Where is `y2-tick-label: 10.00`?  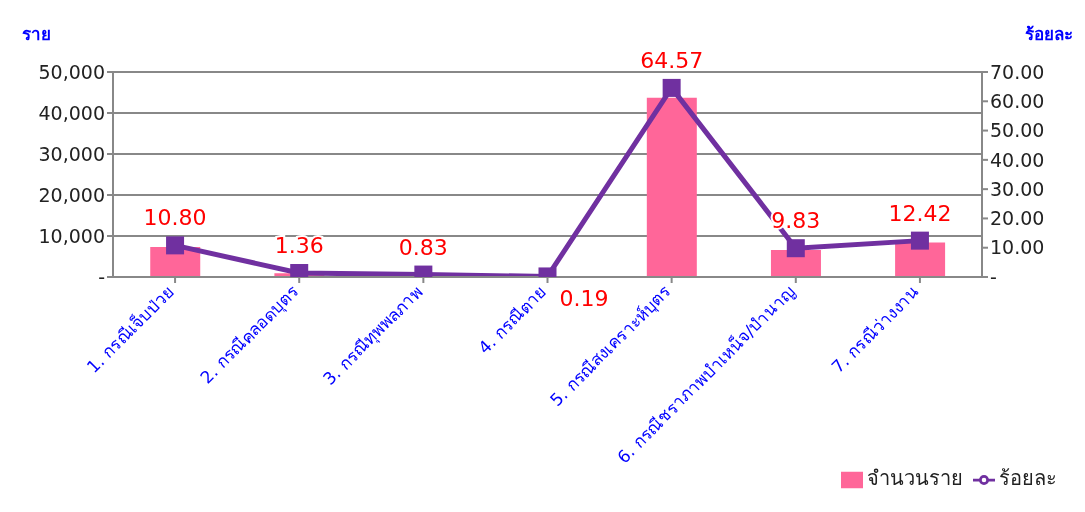
y2-tick-label: 10.00 is located at coordinates (1017, 247).